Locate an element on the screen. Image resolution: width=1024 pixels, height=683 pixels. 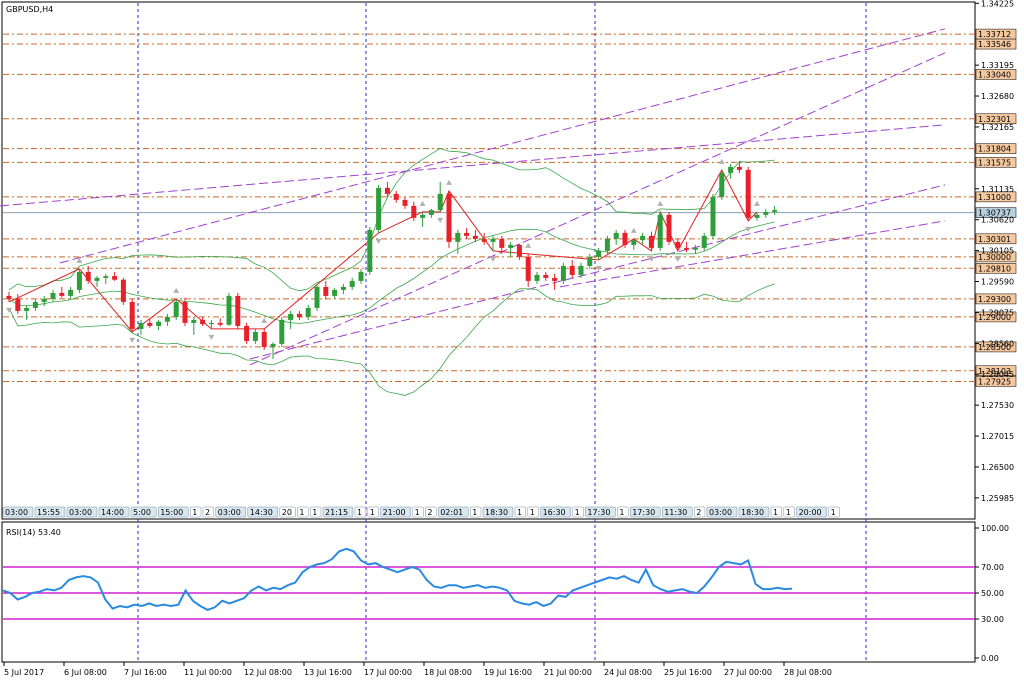
level-tag-label: 1.28103 is located at coordinates (994, 371).